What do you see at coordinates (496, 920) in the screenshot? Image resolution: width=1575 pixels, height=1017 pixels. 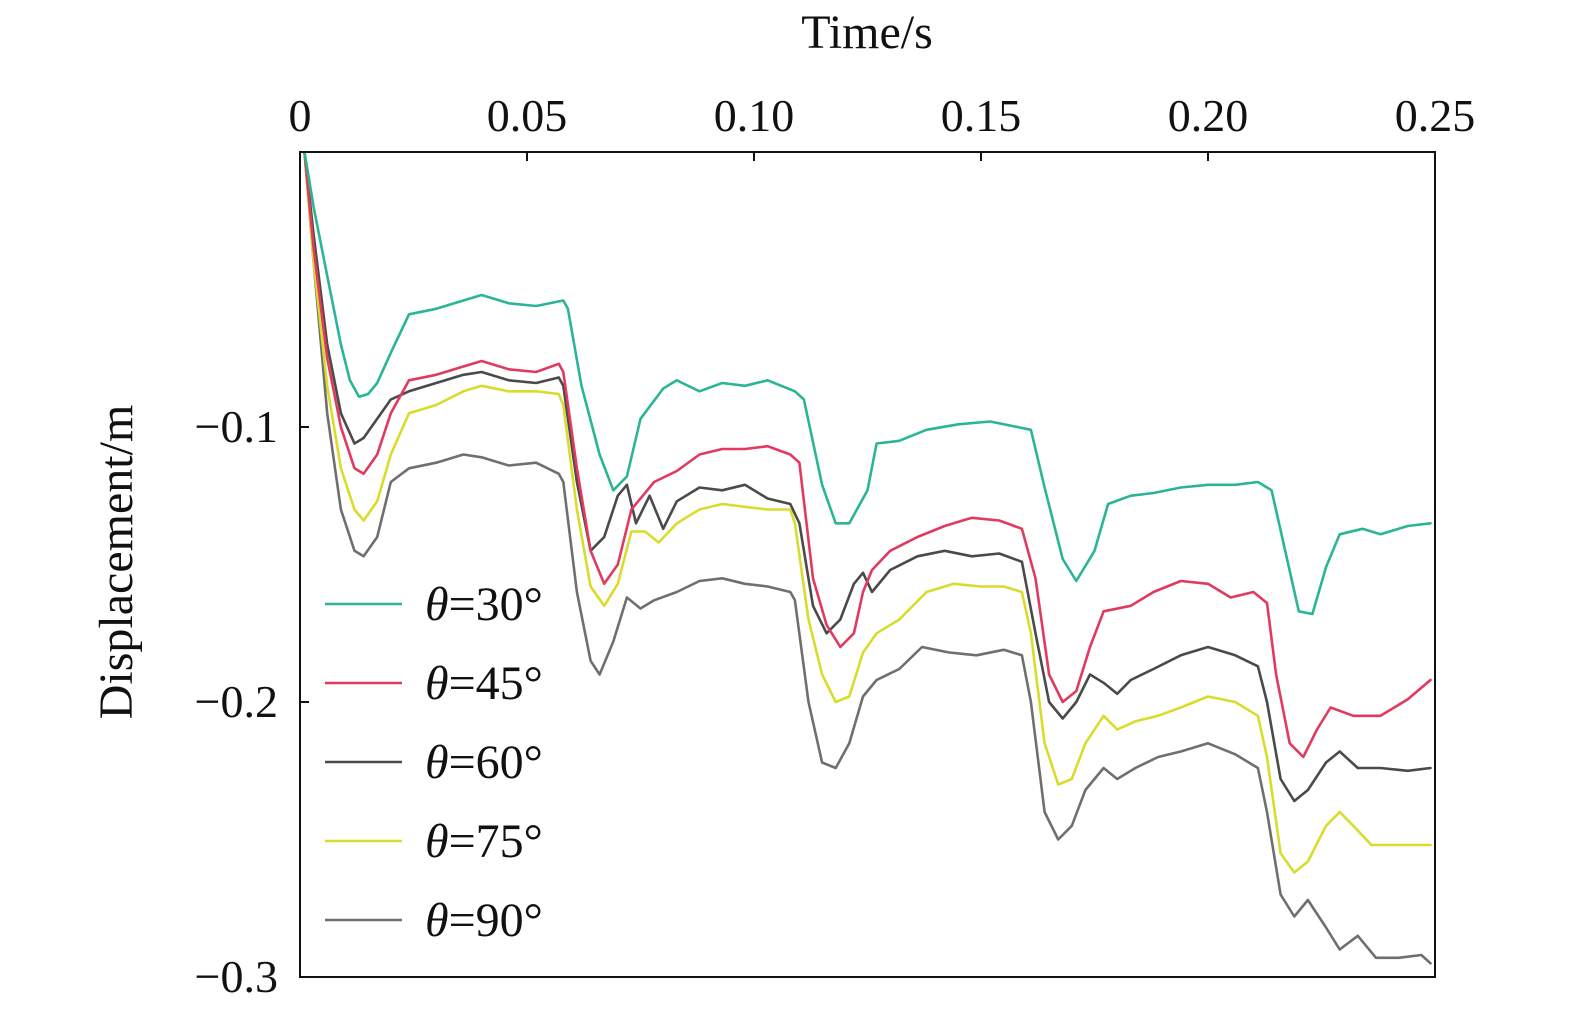 I see `legend-value: =90°` at bounding box center [496, 920].